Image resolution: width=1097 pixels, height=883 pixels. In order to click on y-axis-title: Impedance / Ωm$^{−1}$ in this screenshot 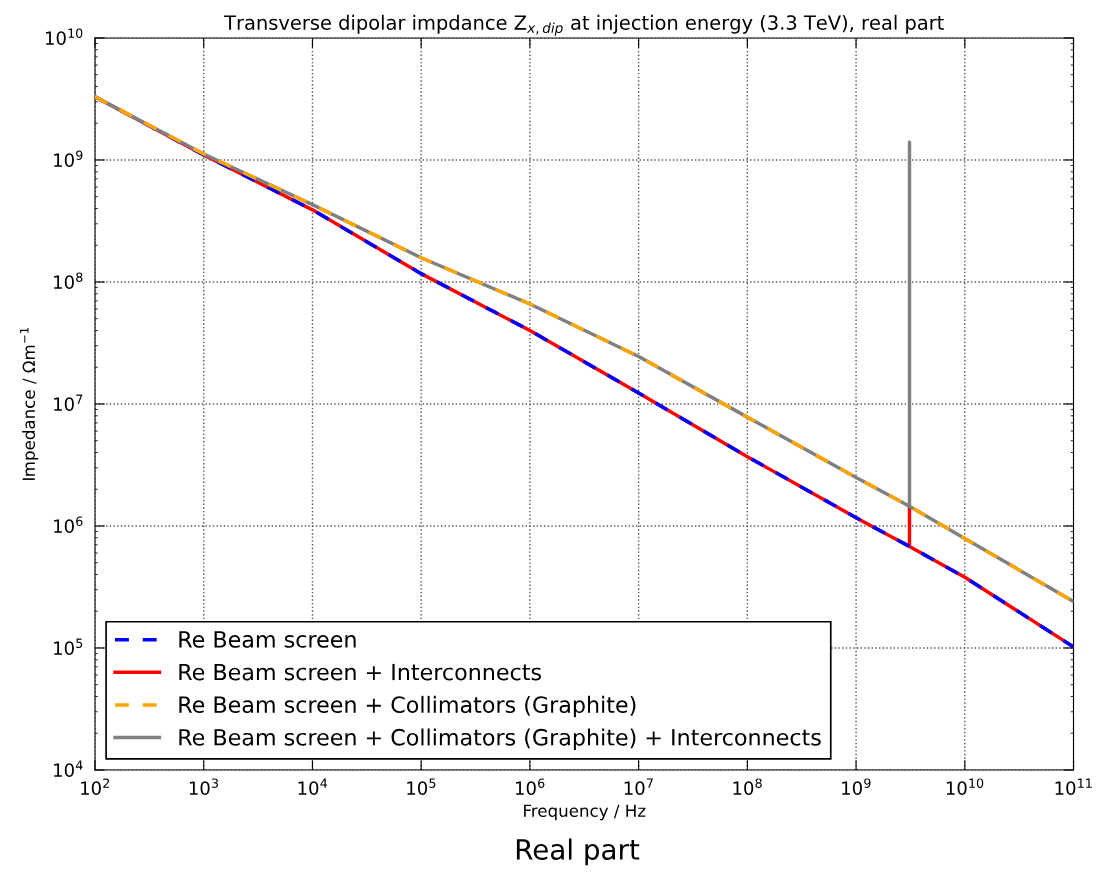, I will do `click(29, 403)`.